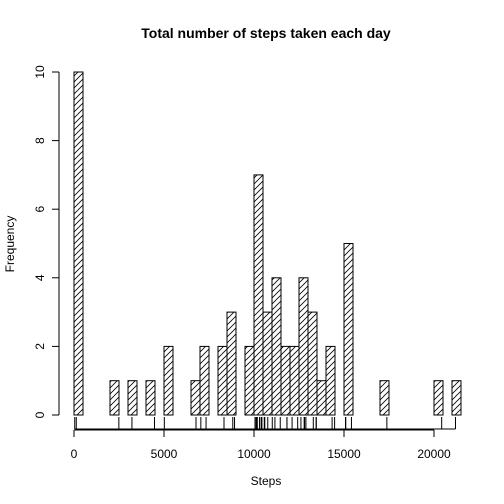 This screenshot has height=504, width=504. What do you see at coordinates (40, 209) in the screenshot?
I see `y-tick-label: 6` at bounding box center [40, 209].